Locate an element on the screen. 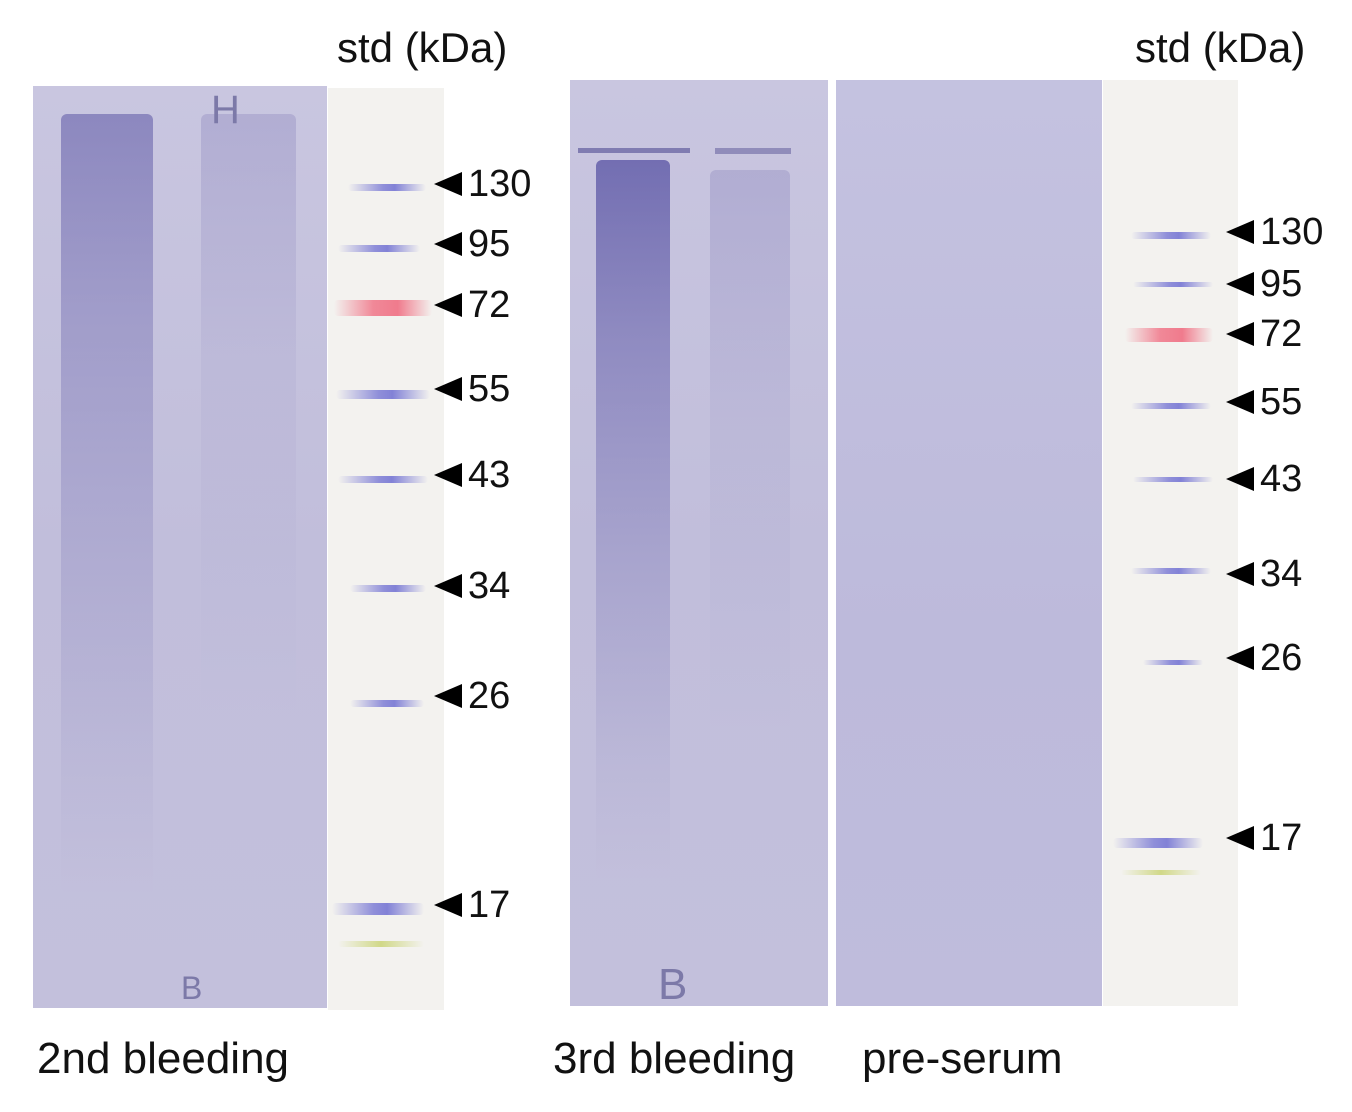  marker-right-55: 55 is located at coordinates (1264, 402).